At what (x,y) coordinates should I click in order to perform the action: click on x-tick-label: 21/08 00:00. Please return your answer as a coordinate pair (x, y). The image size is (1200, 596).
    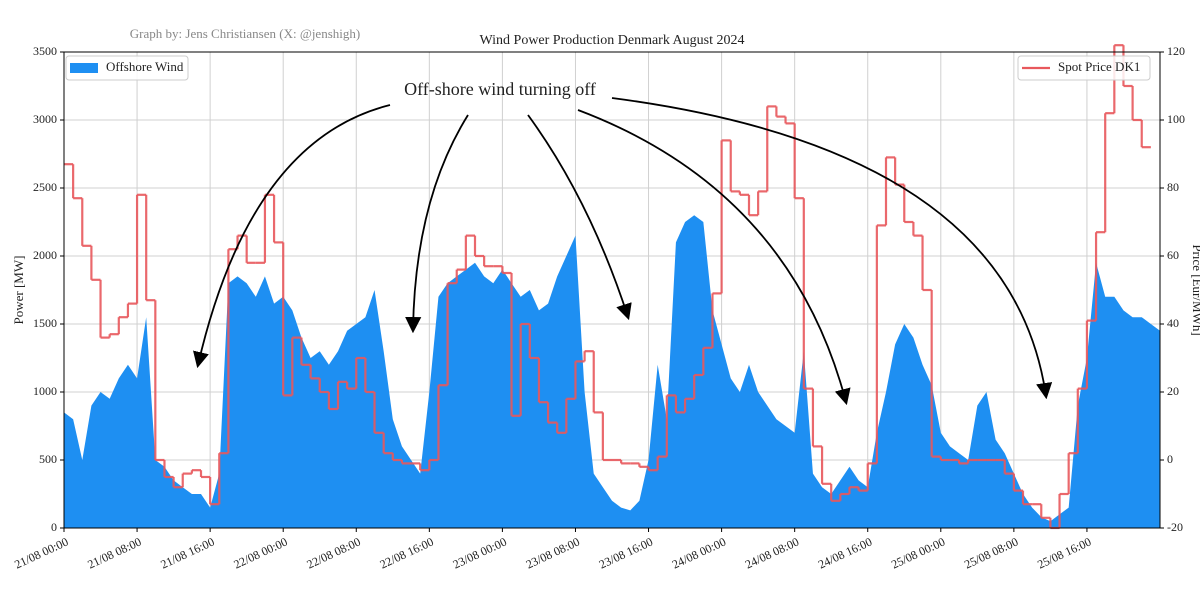
    Looking at the image, I should click on (41, 553).